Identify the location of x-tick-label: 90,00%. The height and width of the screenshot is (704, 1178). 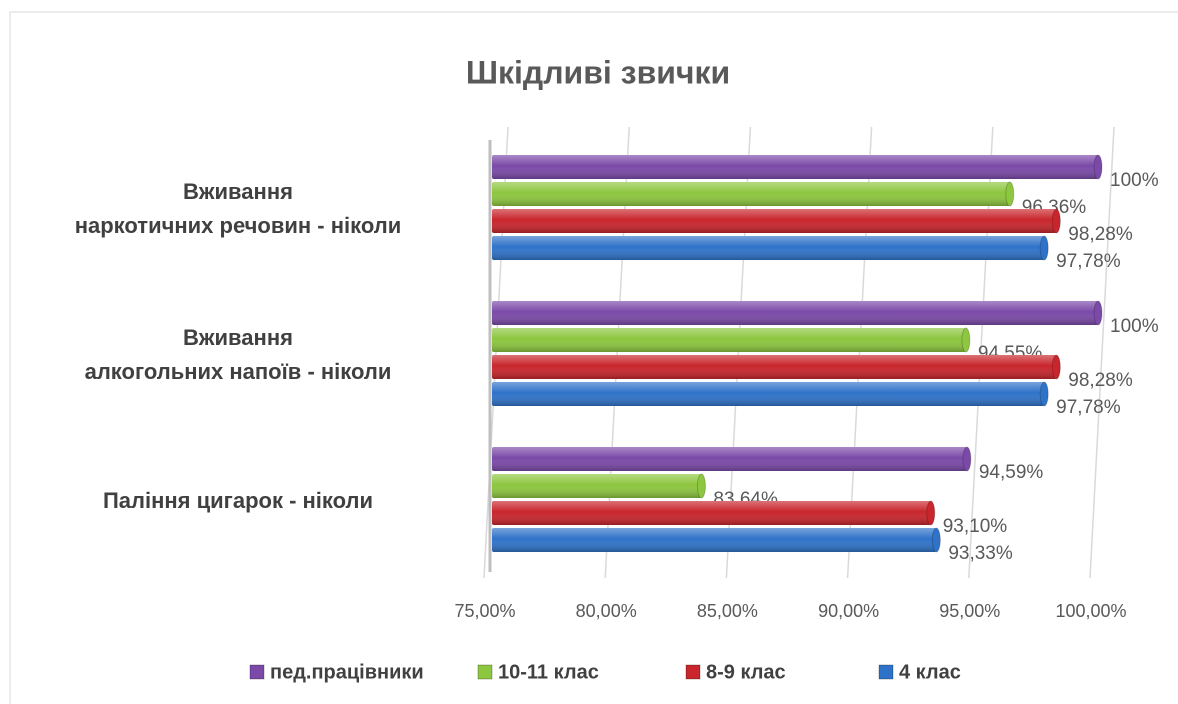
(848, 611).